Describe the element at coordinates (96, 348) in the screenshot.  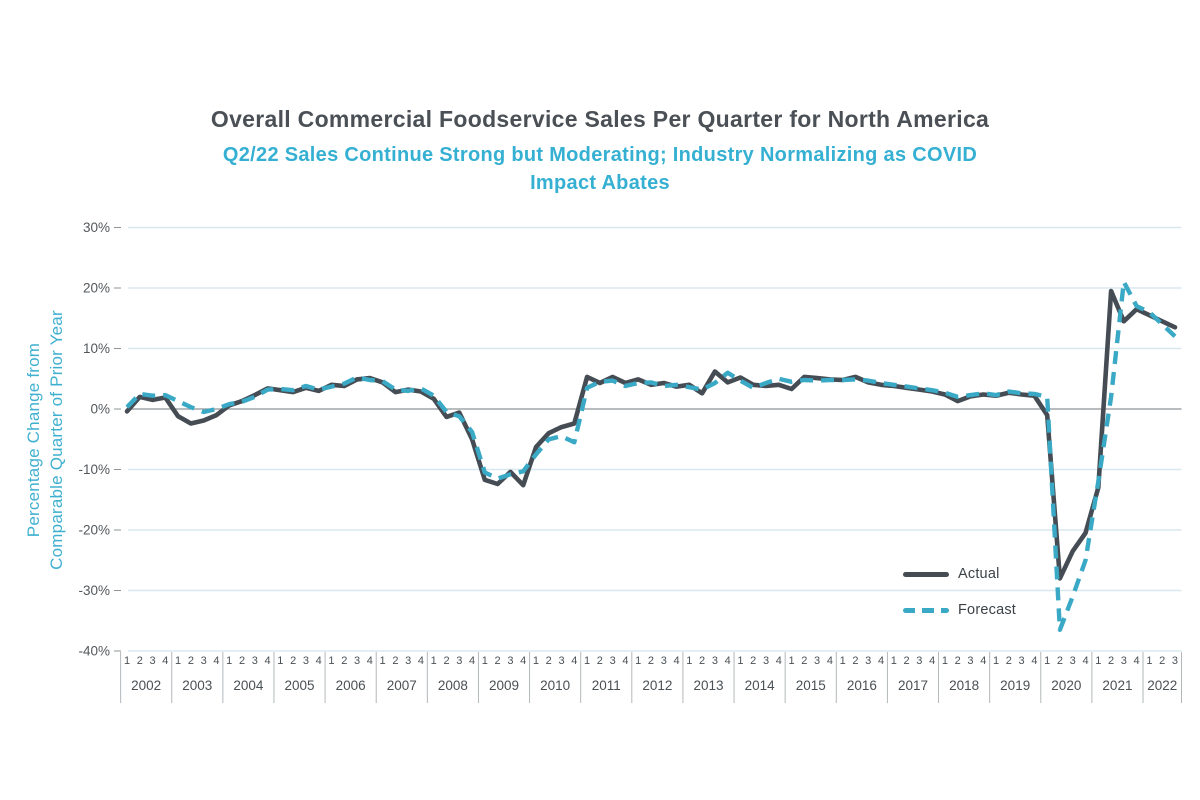
I see `svg-text: 10%` at that location.